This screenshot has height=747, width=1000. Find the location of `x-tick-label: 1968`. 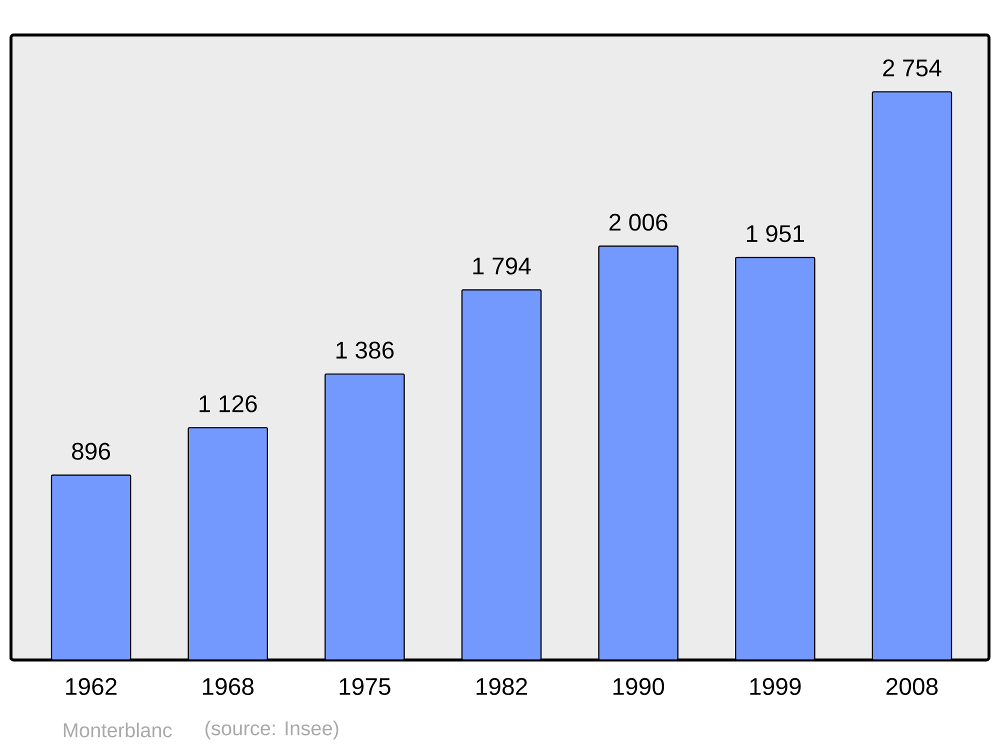

x-tick-label: 1968 is located at coordinates (228, 687).